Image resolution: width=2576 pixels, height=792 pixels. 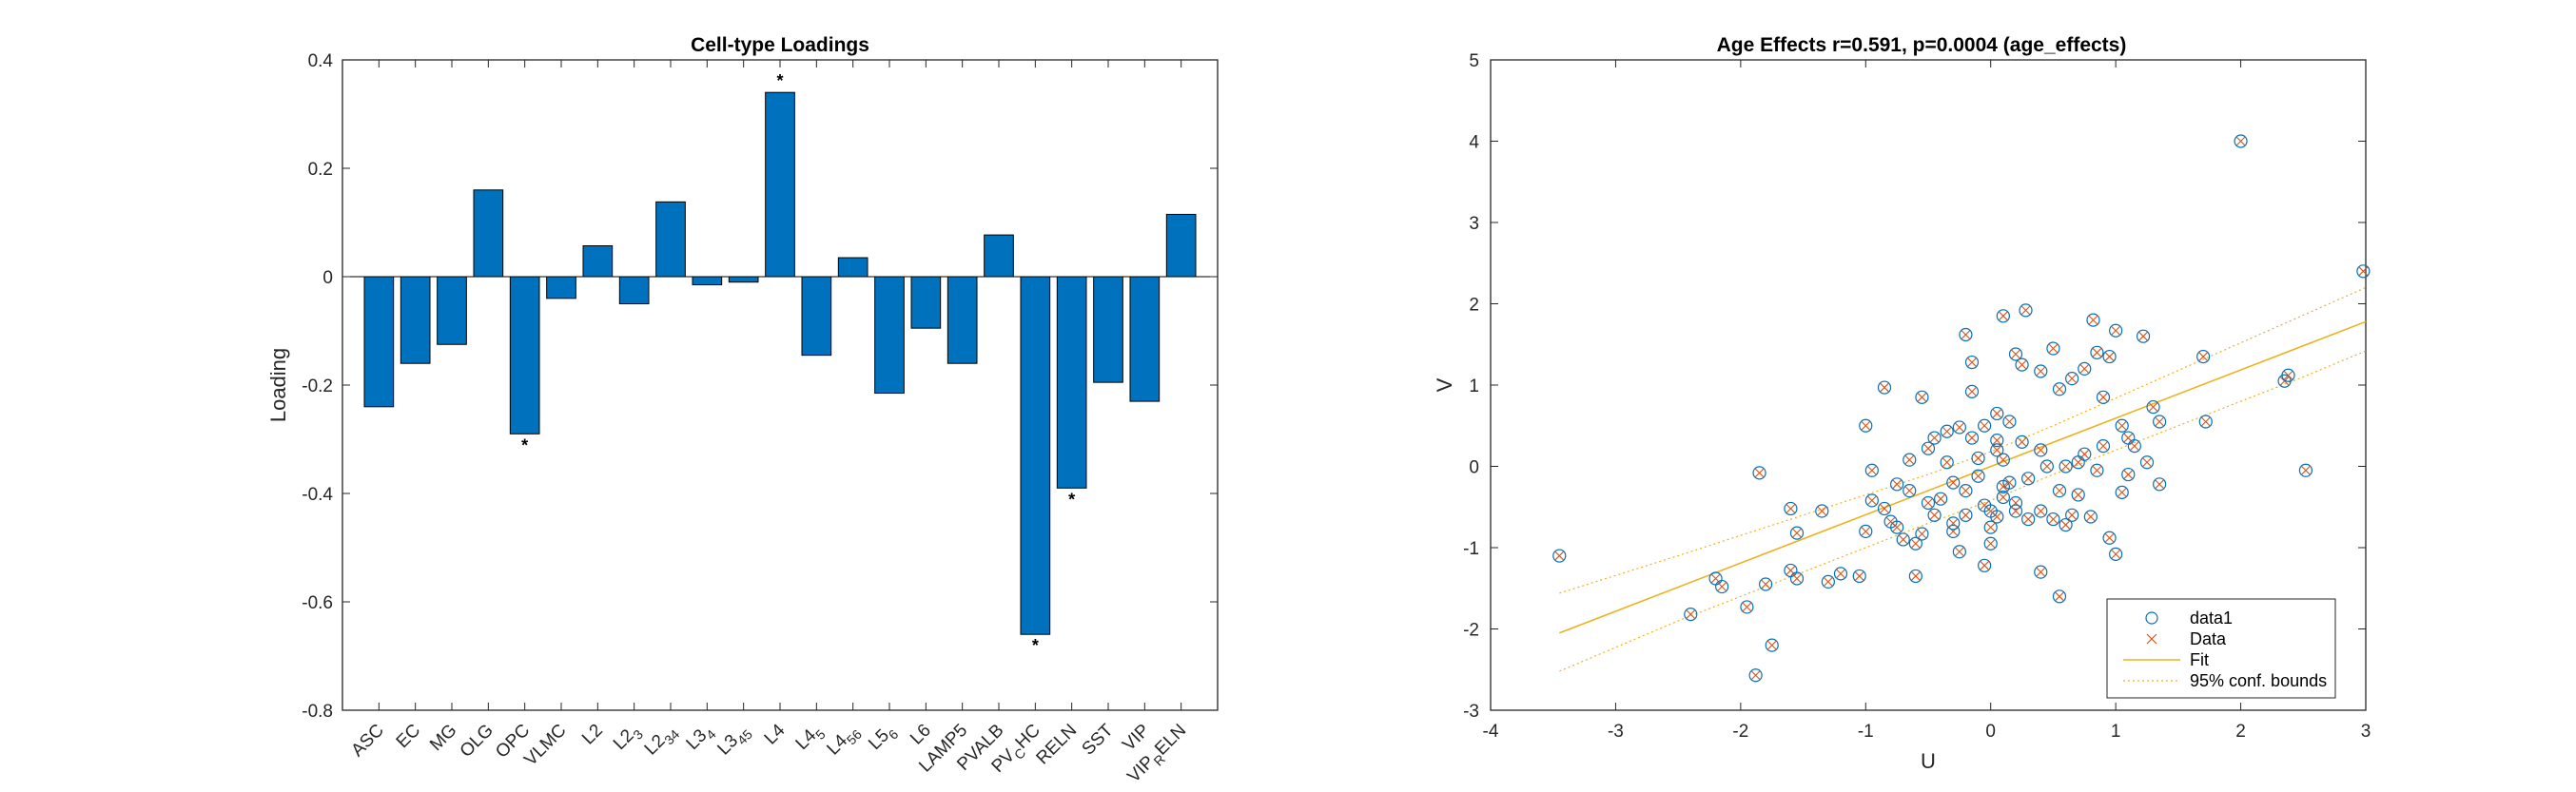 What do you see at coordinates (1099, 739) in the screenshot?
I see `x-tick-label: SST` at bounding box center [1099, 739].